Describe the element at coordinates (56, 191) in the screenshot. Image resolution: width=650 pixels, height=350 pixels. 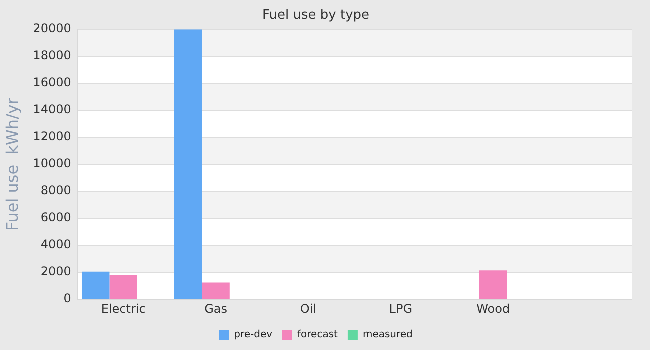
I see `y-tick-label: 8000` at that location.